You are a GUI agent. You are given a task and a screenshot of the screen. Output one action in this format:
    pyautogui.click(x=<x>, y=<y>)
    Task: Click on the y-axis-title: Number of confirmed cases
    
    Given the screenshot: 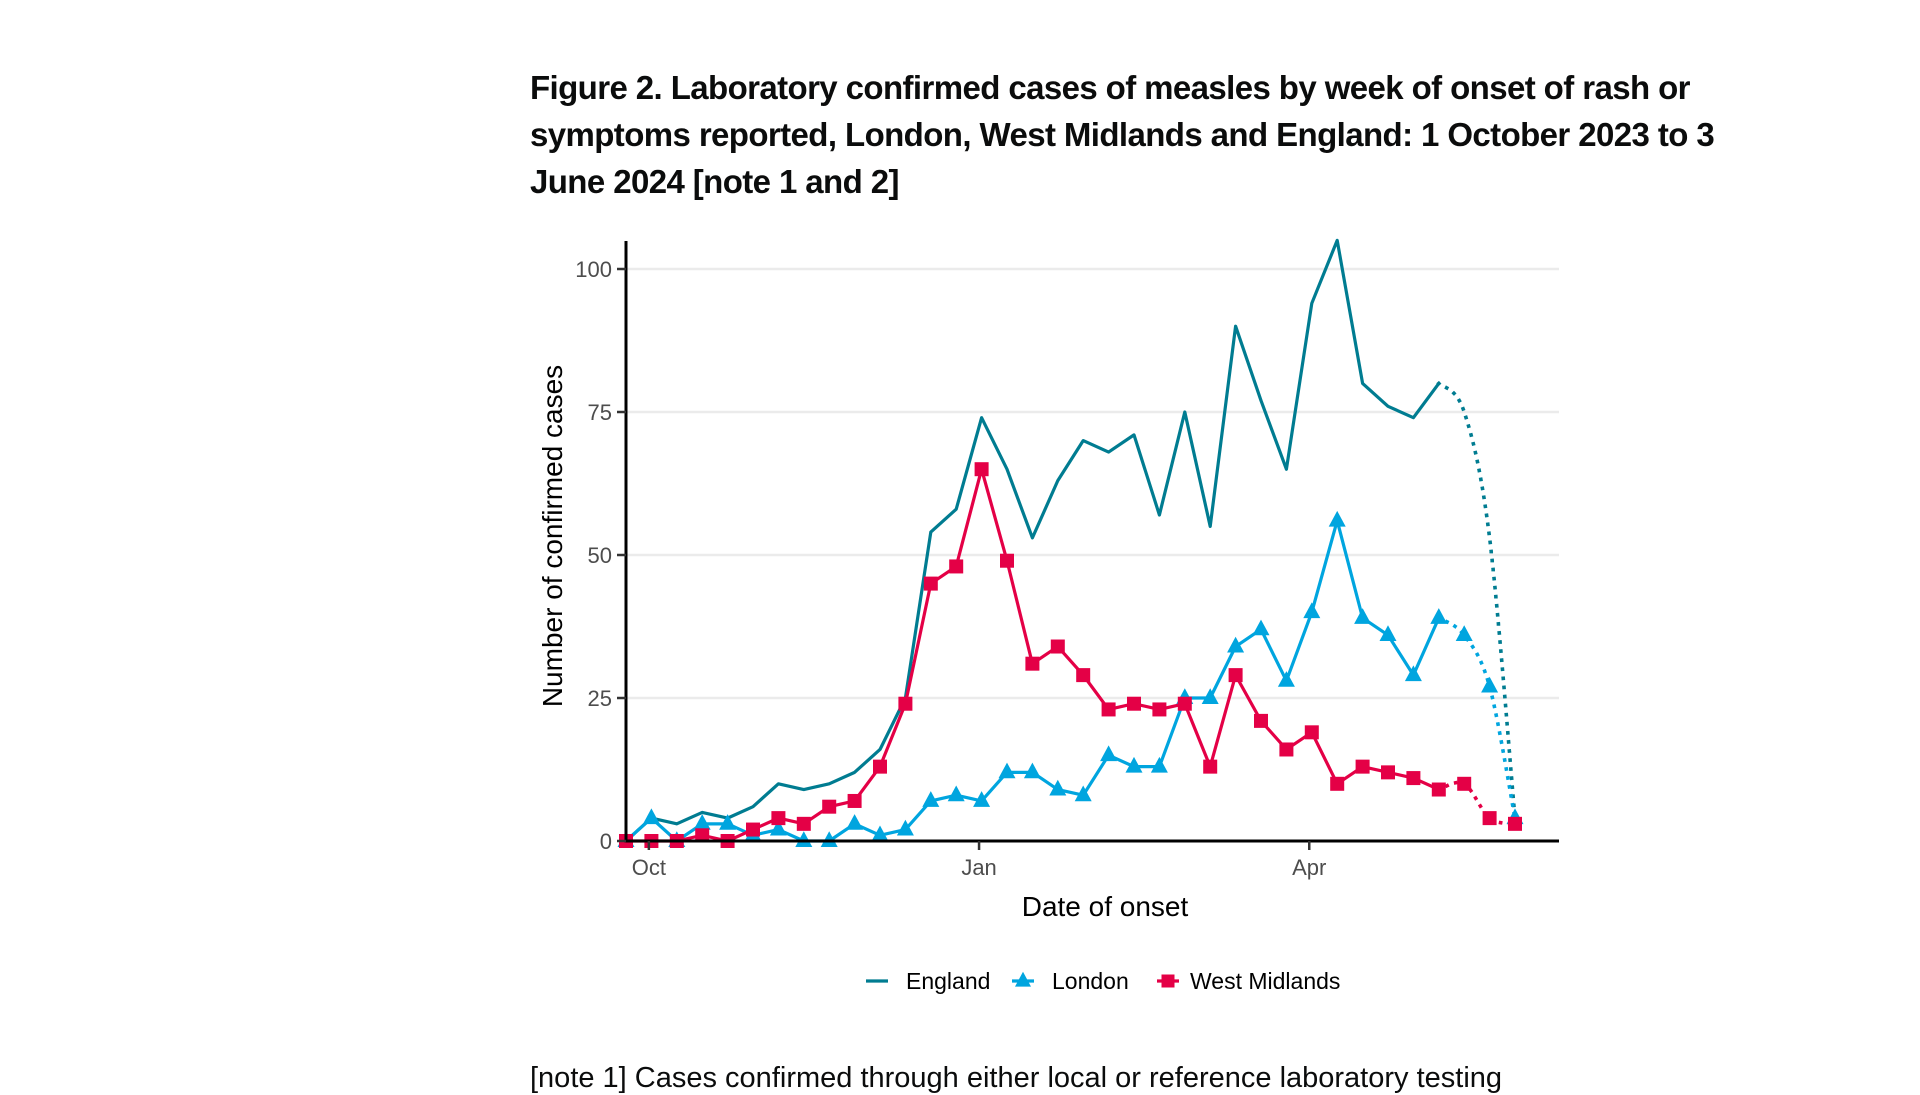 What is the action you would take?
    pyautogui.click(x=552, y=536)
    